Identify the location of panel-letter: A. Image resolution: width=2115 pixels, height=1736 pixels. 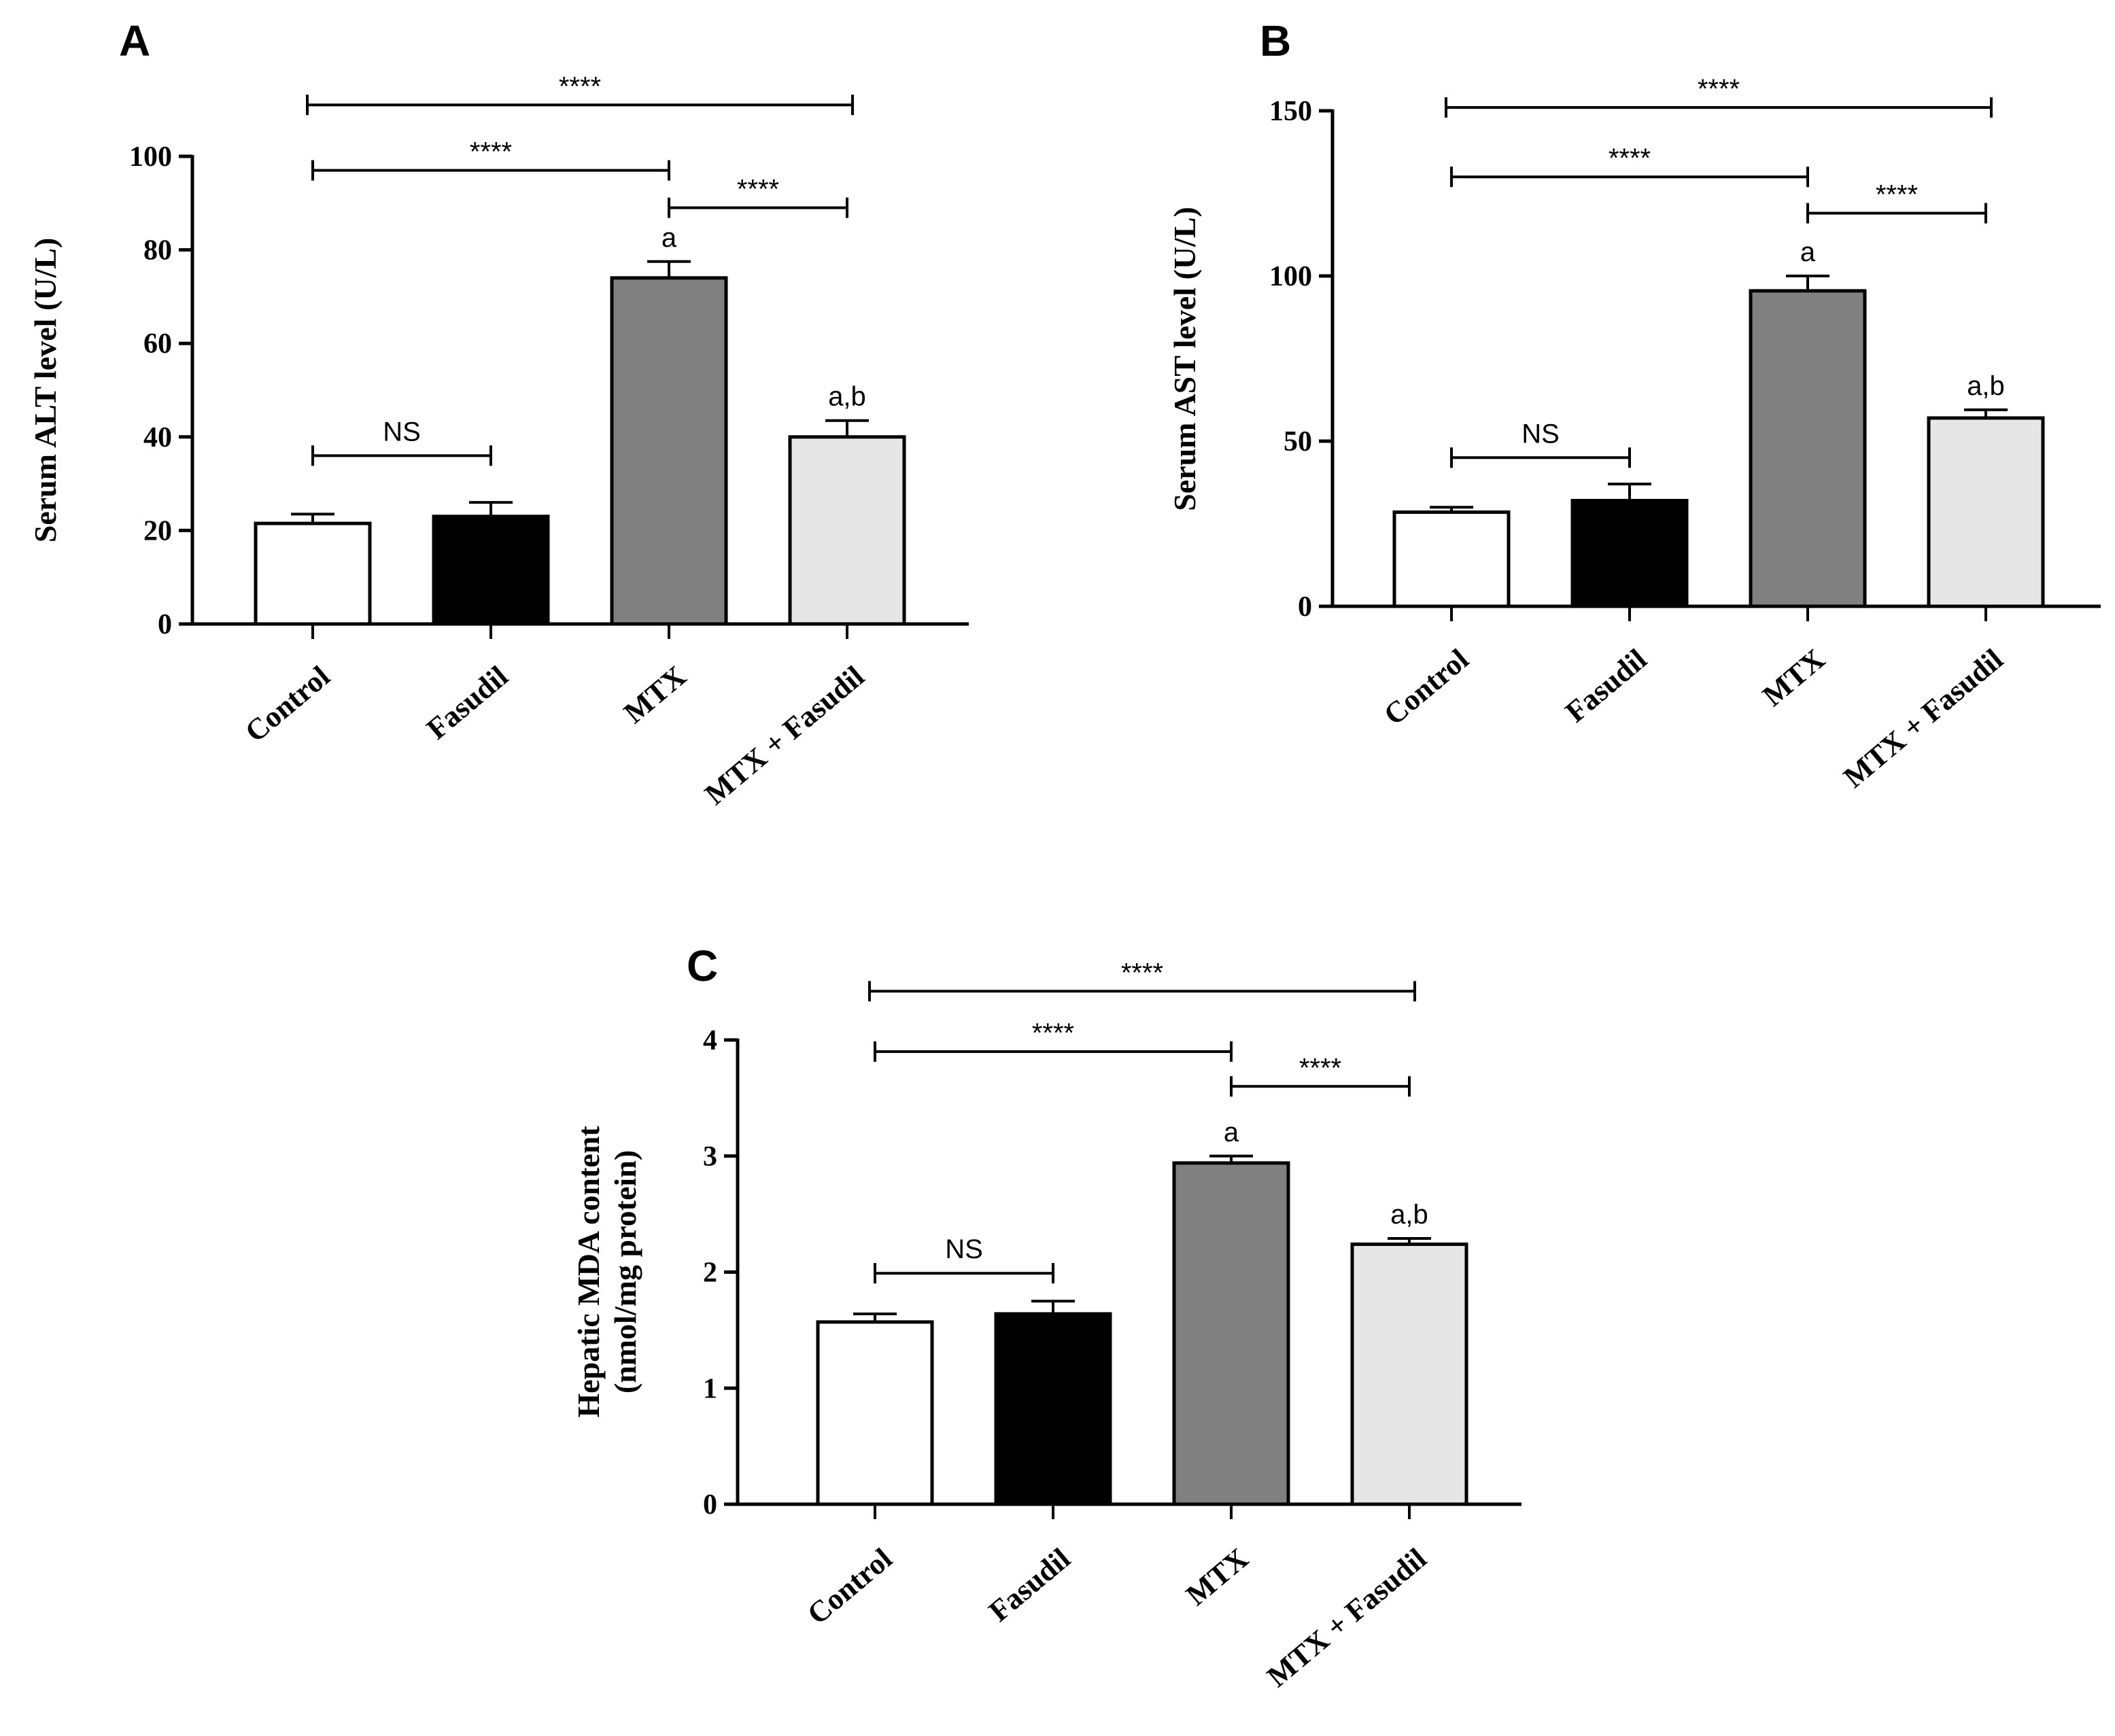
(134, 40).